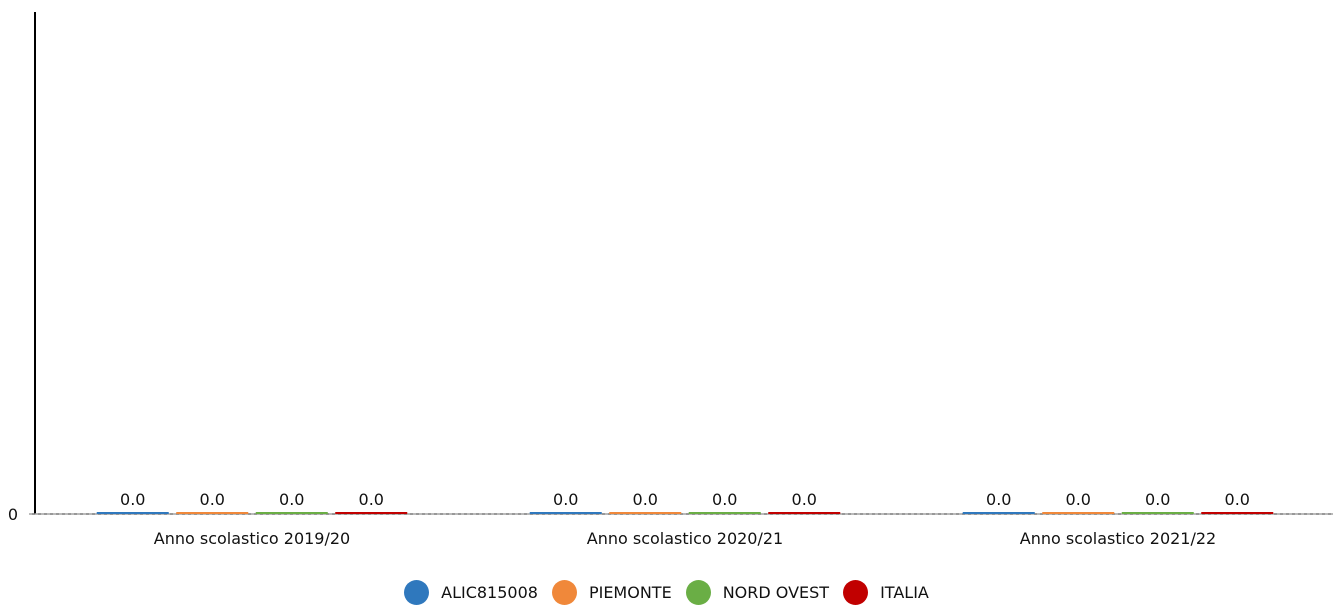 The height and width of the screenshot is (608, 1333). I want to click on x-tick-label: Anno scolastico 2019/20, so click(252, 538).